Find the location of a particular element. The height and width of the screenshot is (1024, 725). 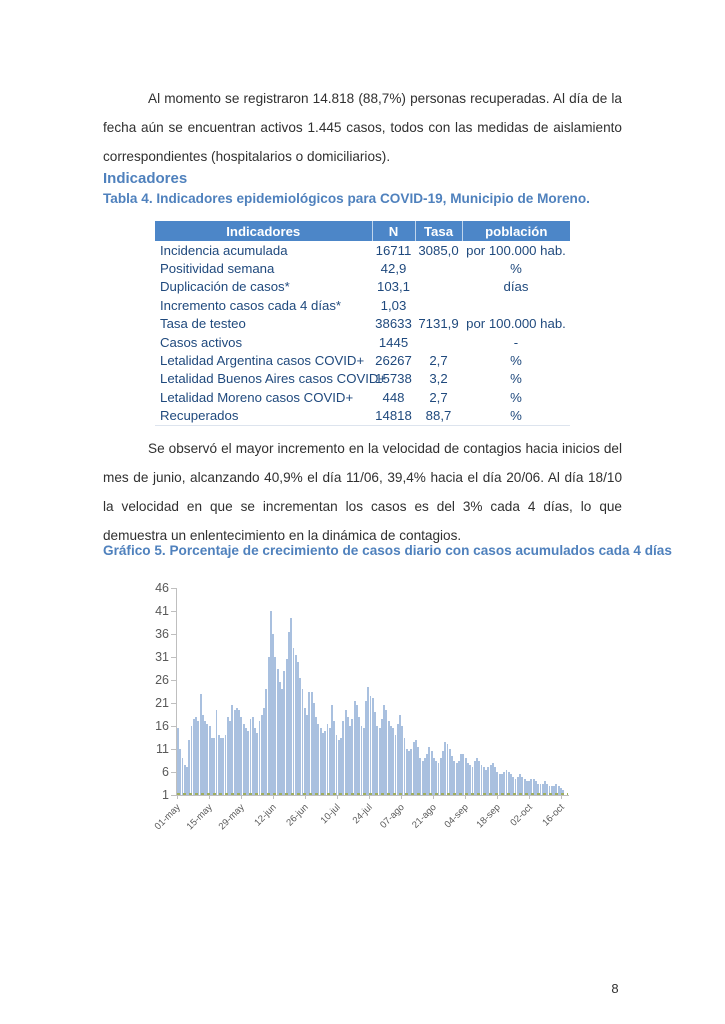

y-axis-label: 16 is located at coordinates (162, 726).